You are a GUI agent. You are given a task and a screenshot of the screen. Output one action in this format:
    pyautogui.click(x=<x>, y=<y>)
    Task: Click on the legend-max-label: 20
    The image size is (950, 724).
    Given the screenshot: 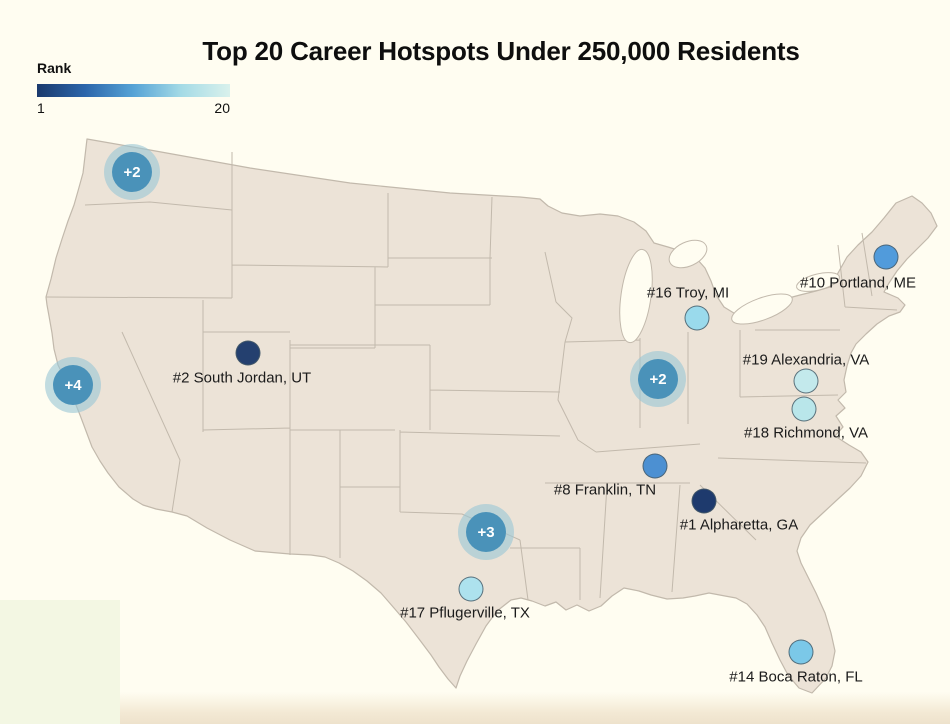 What is the action you would take?
    pyautogui.click(x=222, y=108)
    